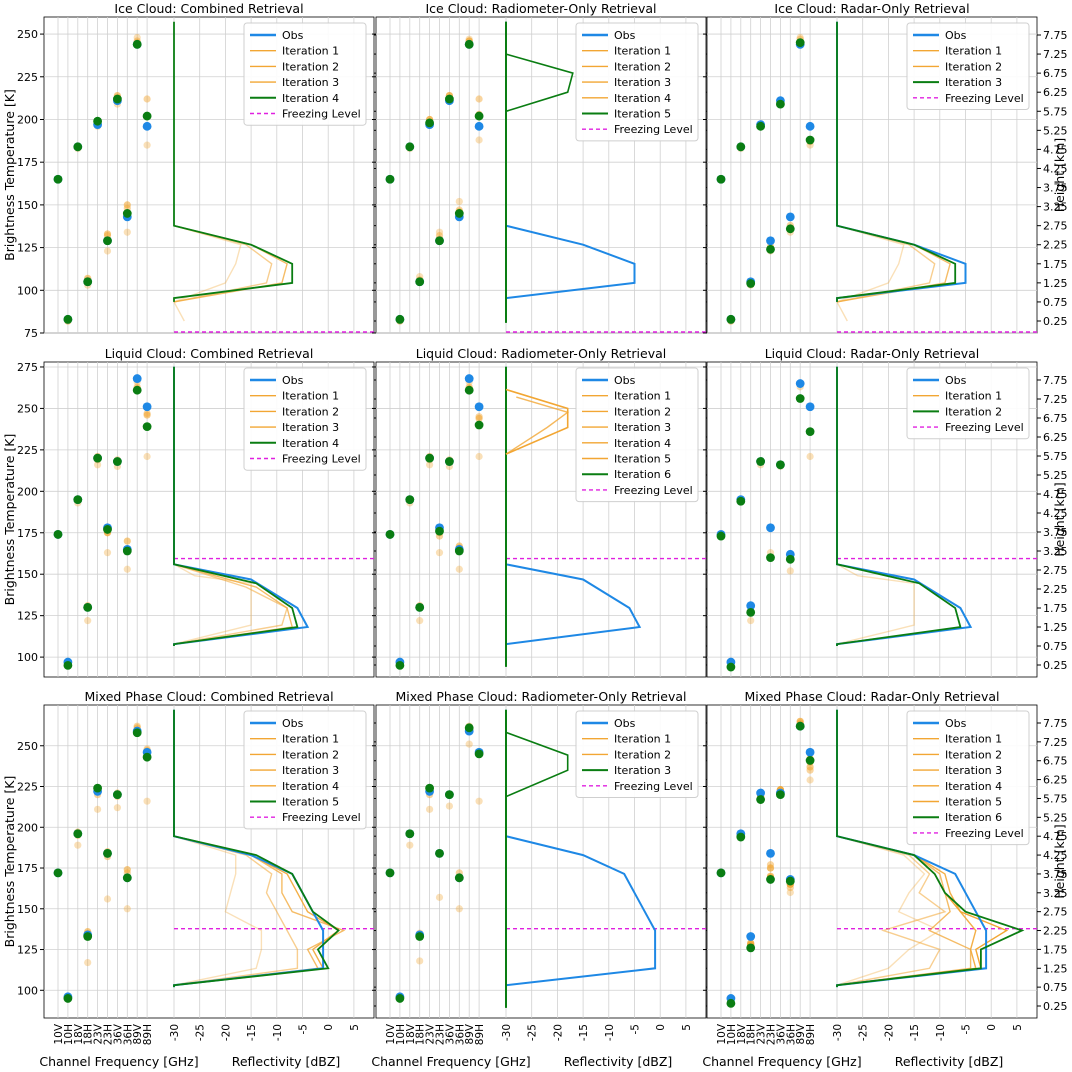  I want to click on channel-tick-label: 23V, so click(99, 1033).